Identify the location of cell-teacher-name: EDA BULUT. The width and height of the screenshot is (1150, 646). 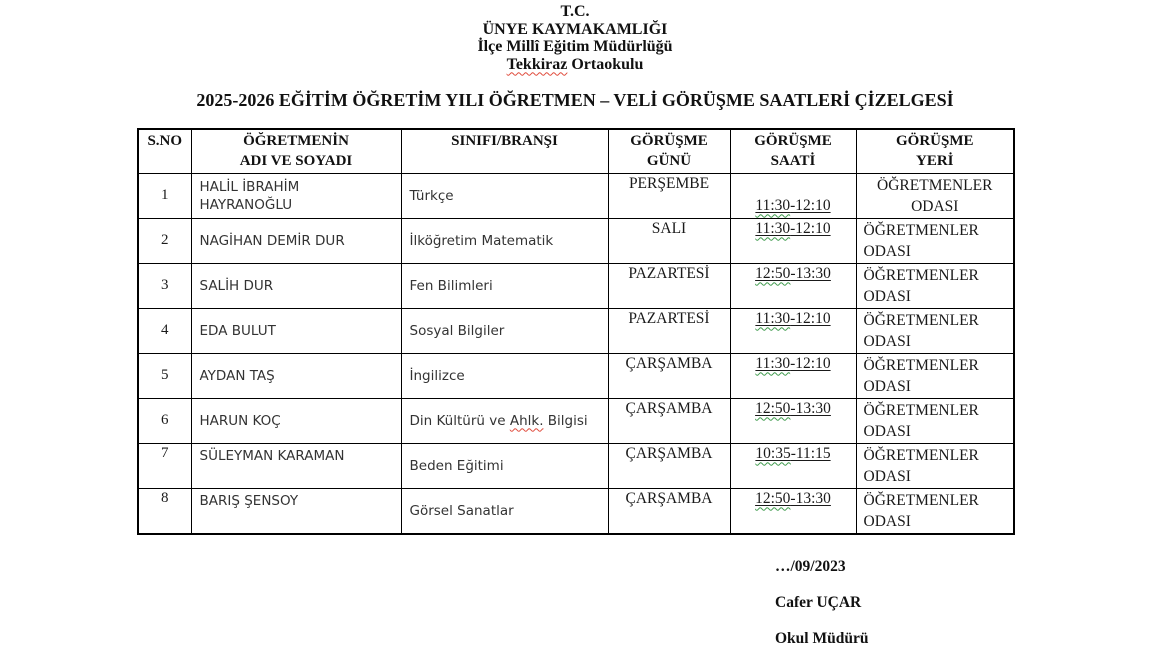
(296, 330).